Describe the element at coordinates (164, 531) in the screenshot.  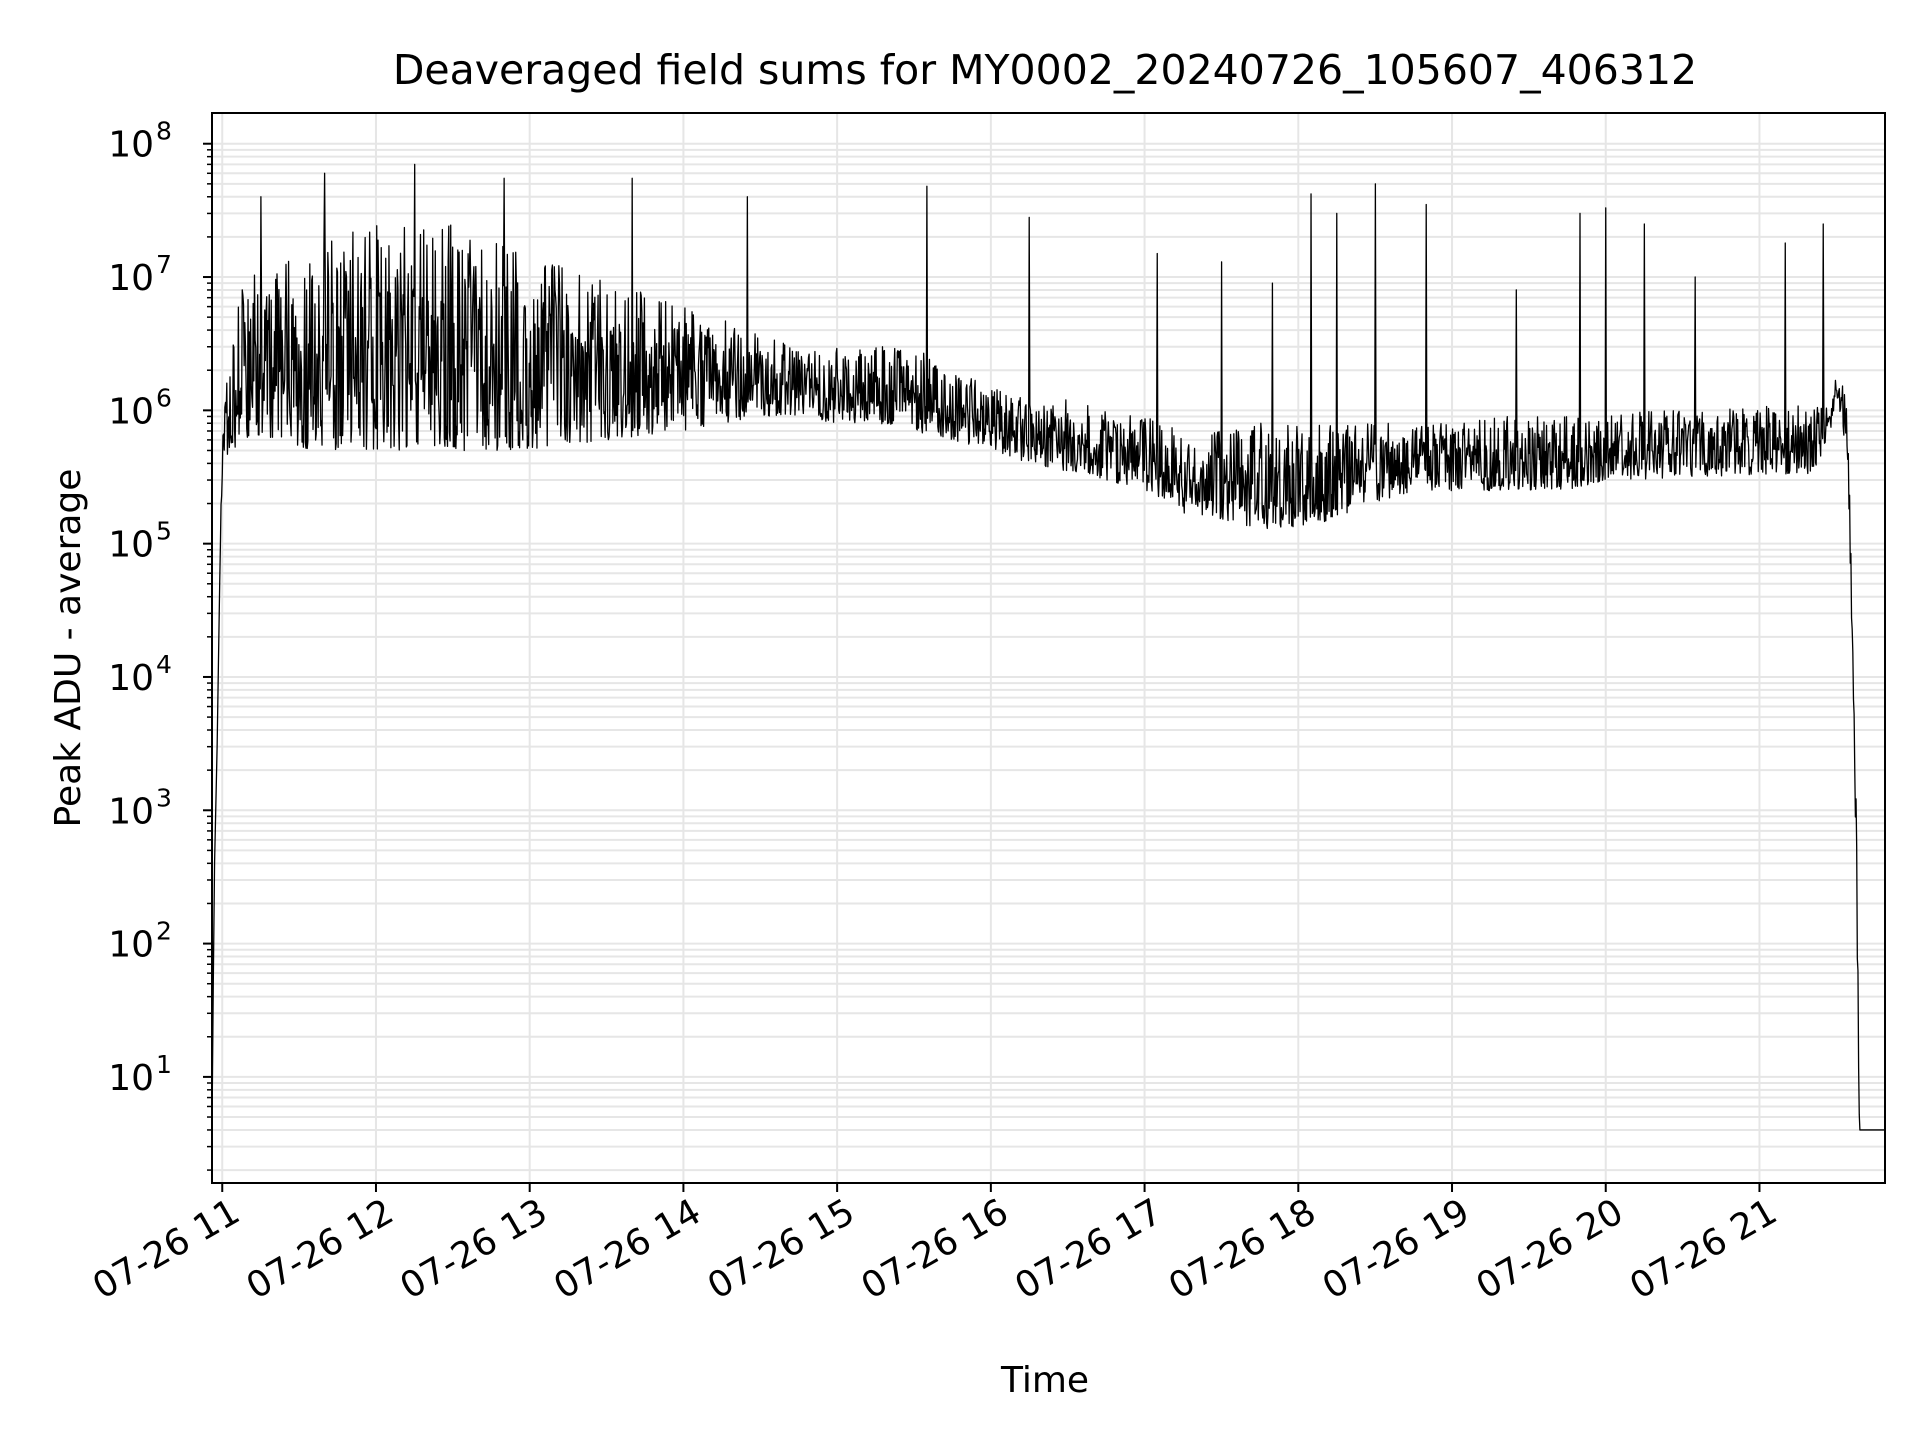
I see `y-tick-label-exponent: 5` at that location.